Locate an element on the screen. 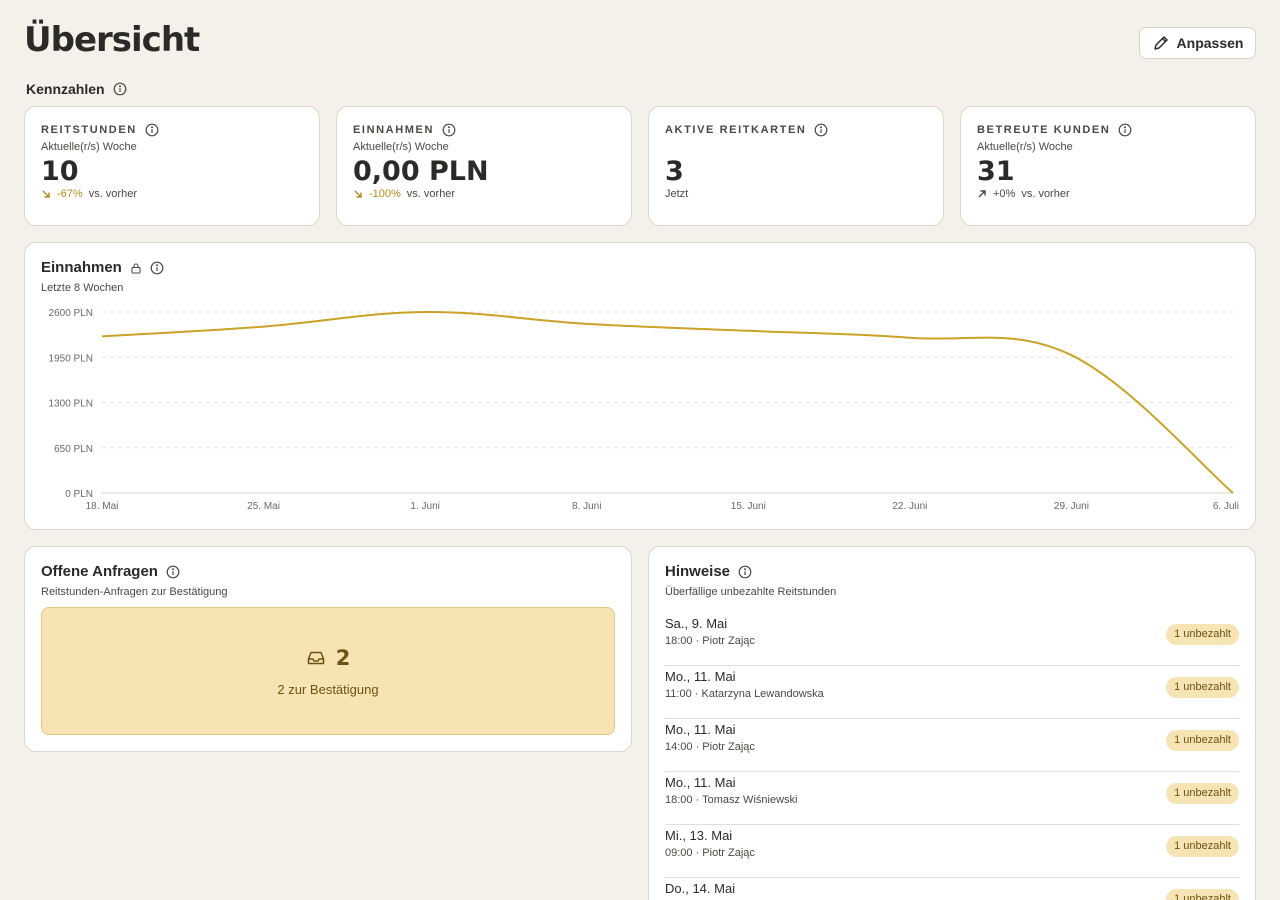 The width and height of the screenshot is (1280, 900). x-tick-label: 6. Juli is located at coordinates (1226, 506).